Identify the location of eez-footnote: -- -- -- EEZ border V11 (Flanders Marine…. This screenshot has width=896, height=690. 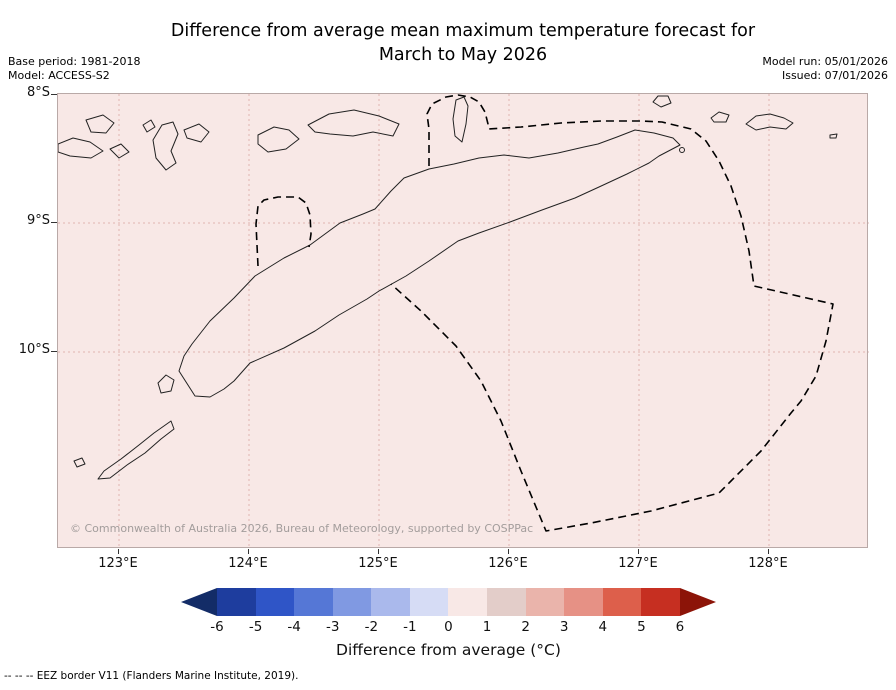
(151, 676).